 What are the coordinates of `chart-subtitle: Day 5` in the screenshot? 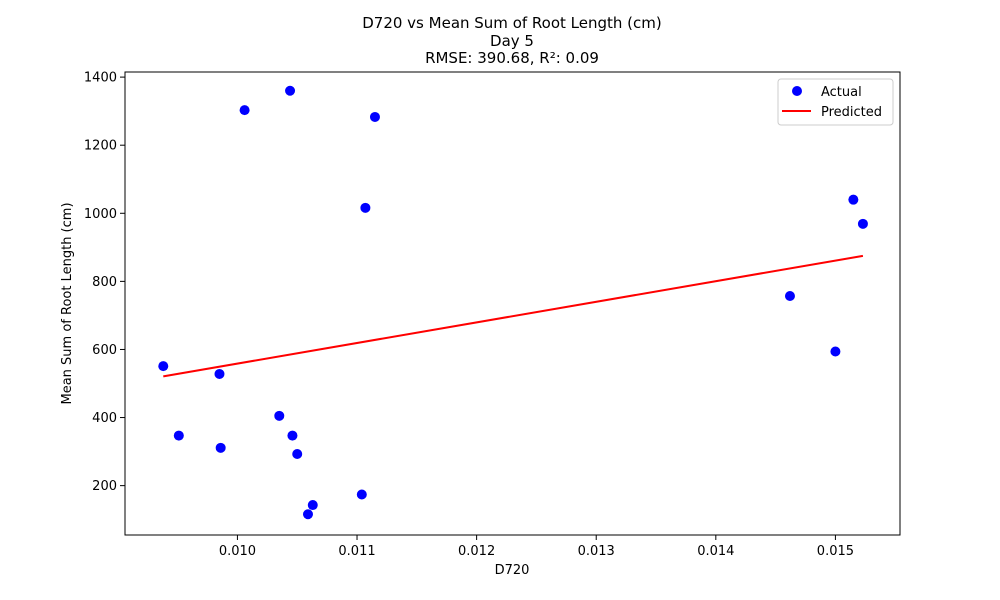 It's located at (512, 41).